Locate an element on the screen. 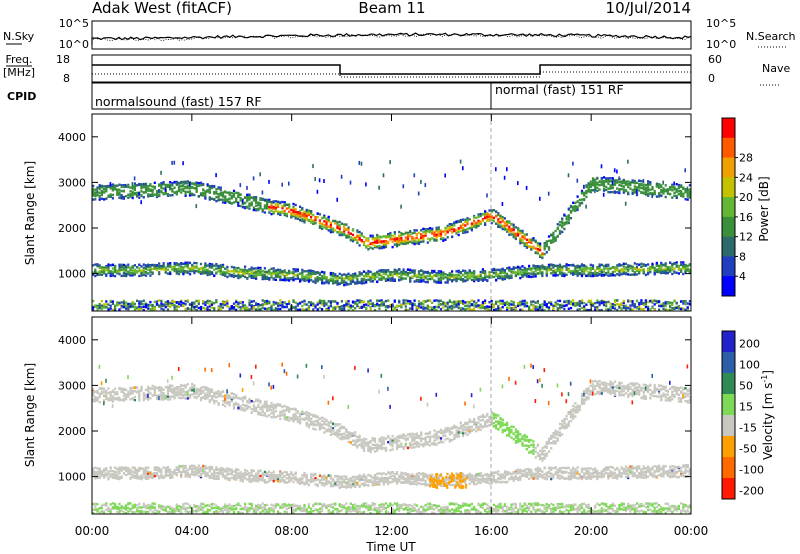 This screenshot has height=554, width=800. nsearch-tick-top: 10^5 is located at coordinates (721, 23).